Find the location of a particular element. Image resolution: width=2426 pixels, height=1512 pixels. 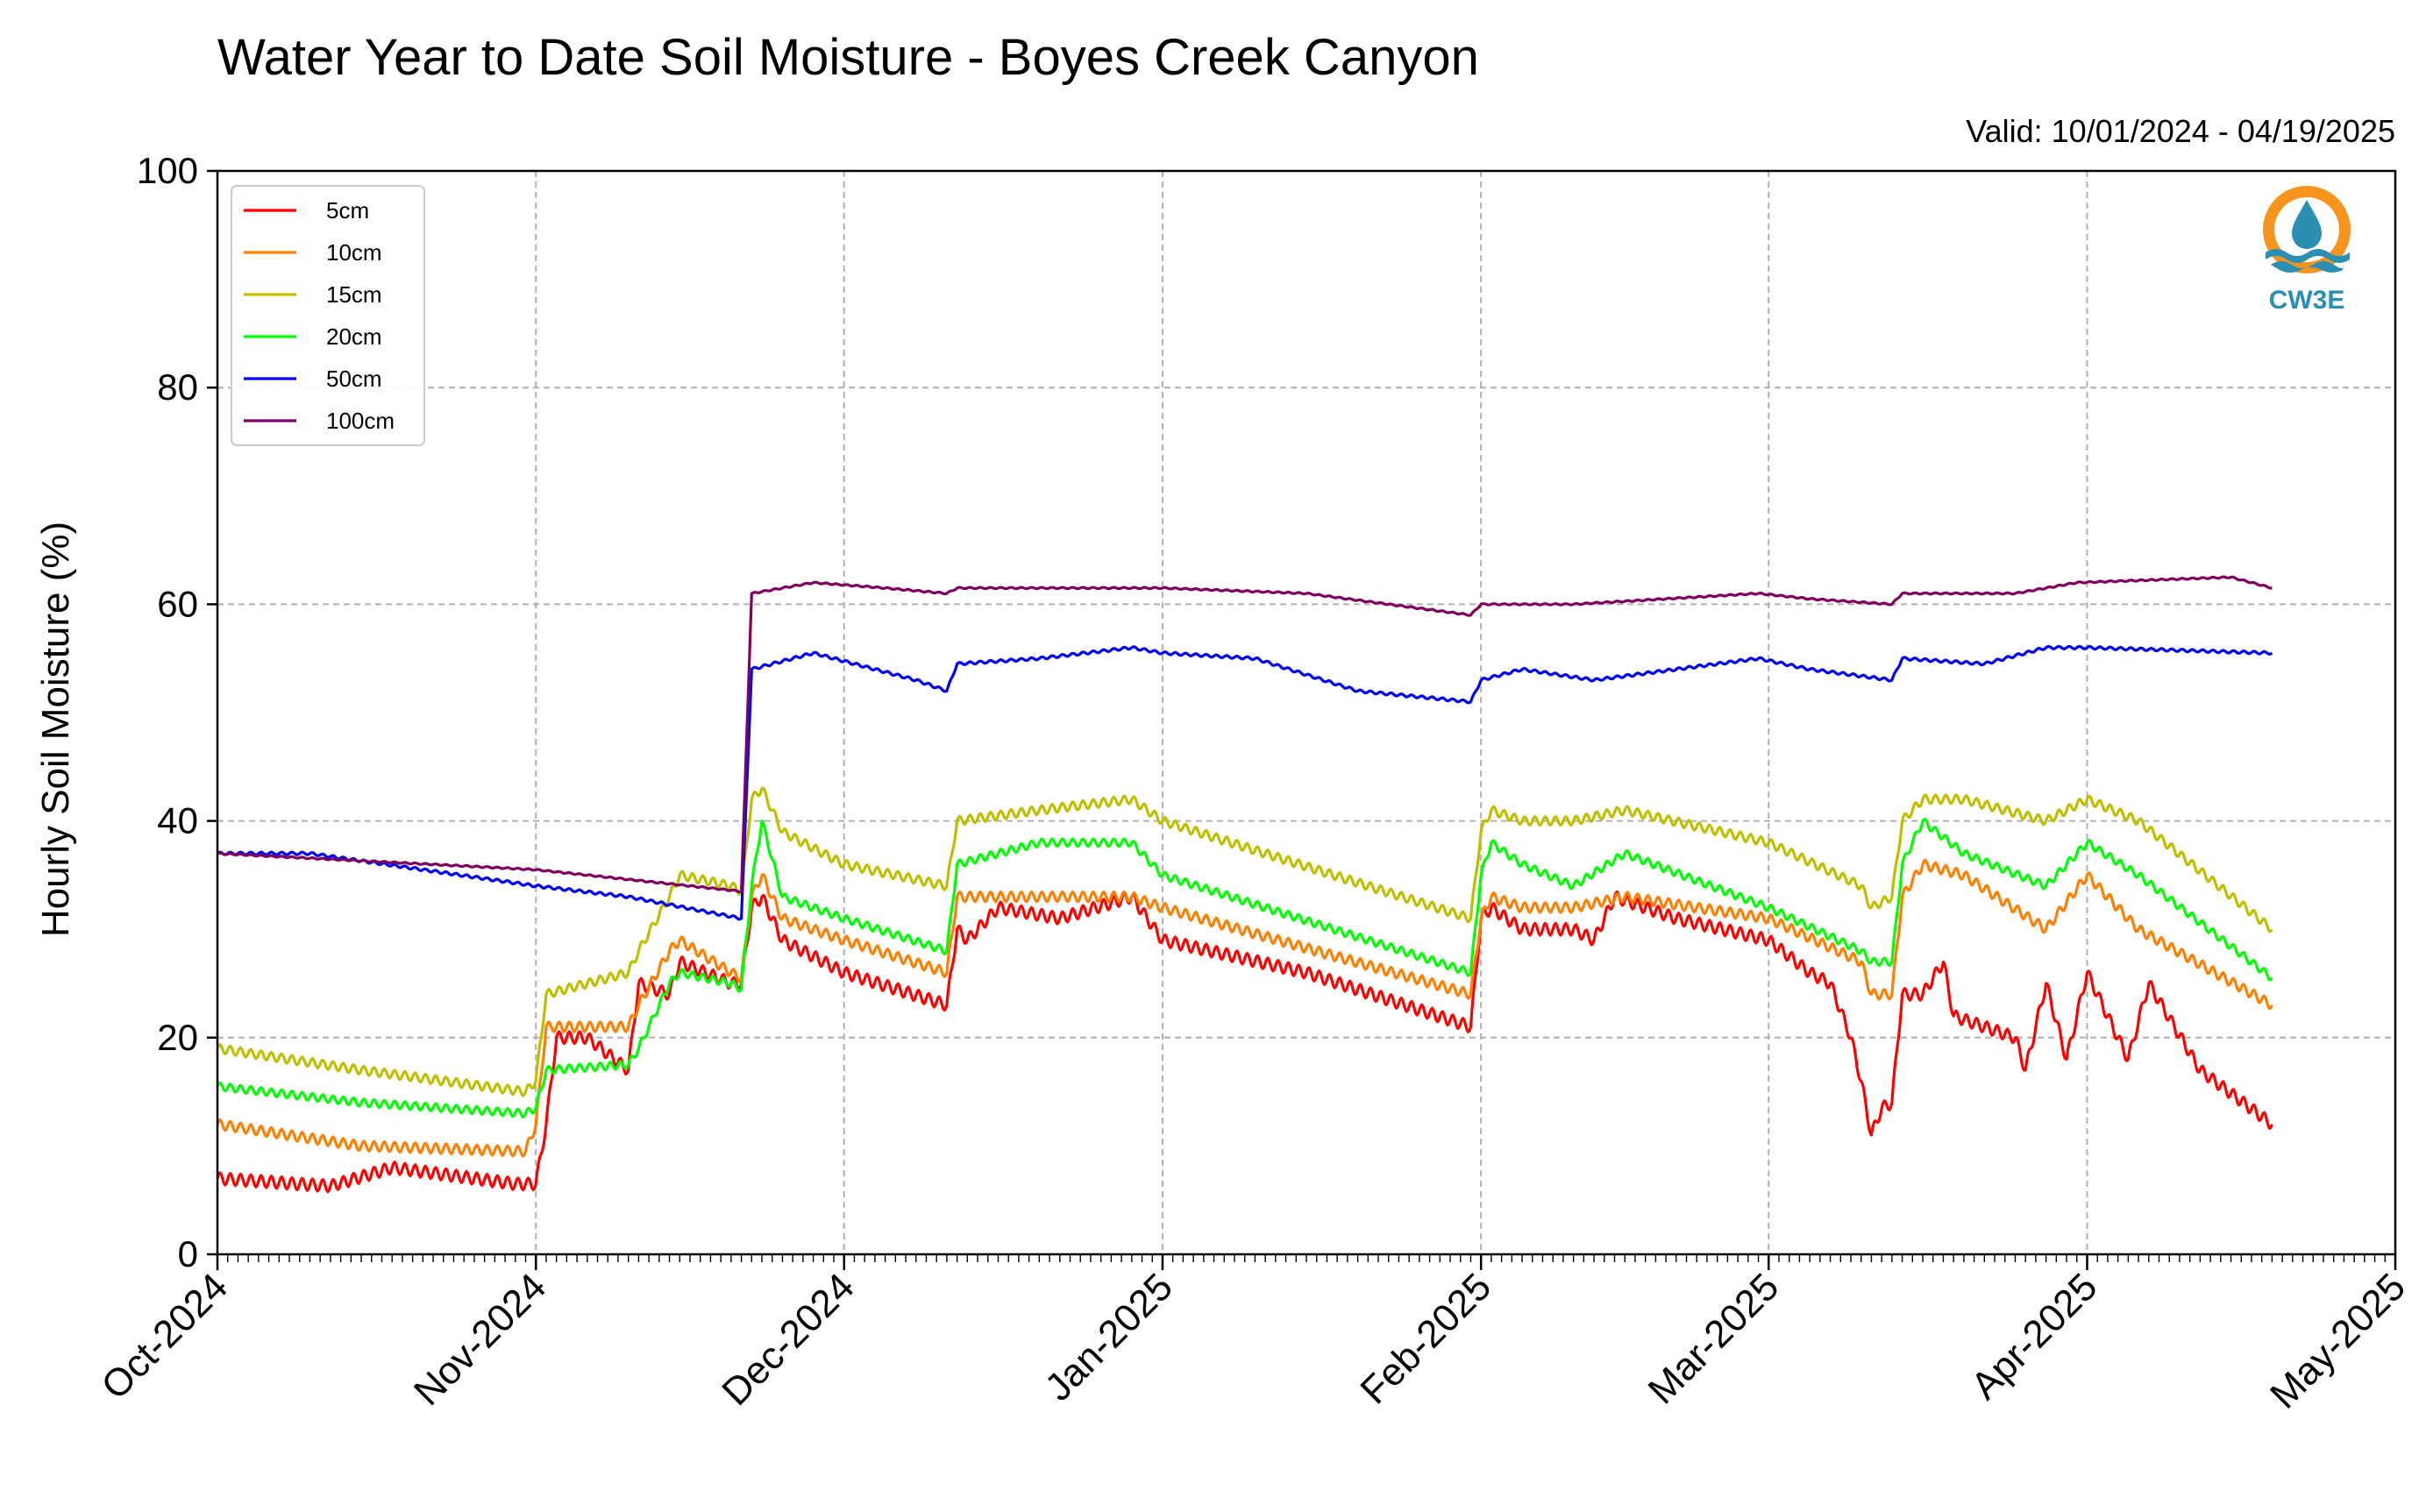

legend-label-20cm: 20cm is located at coordinates (354, 336).